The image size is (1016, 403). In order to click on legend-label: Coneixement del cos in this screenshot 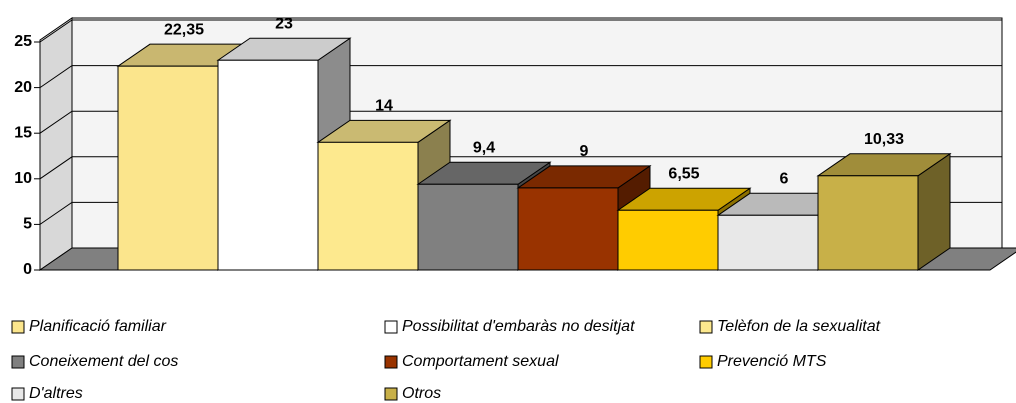, I will do `click(103, 361)`.